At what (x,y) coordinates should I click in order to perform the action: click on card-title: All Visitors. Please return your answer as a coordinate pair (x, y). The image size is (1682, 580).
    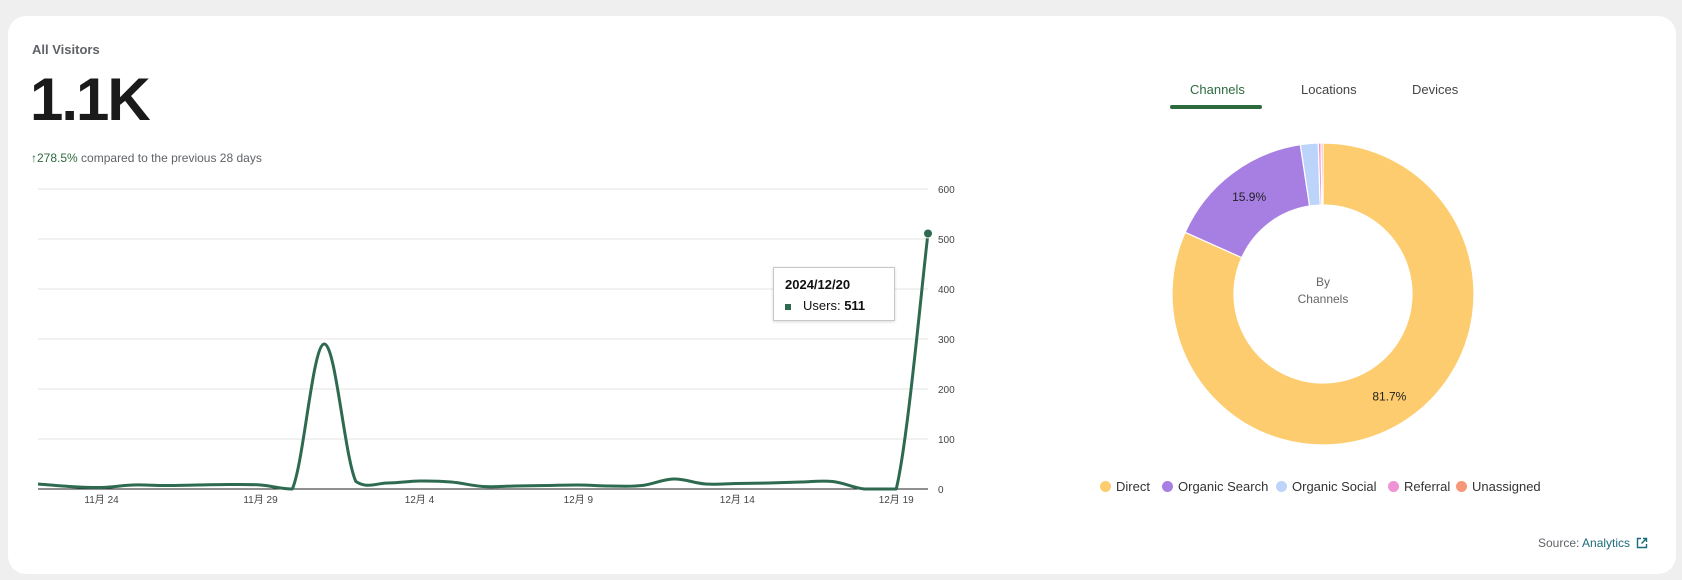
    Looking at the image, I should click on (66, 49).